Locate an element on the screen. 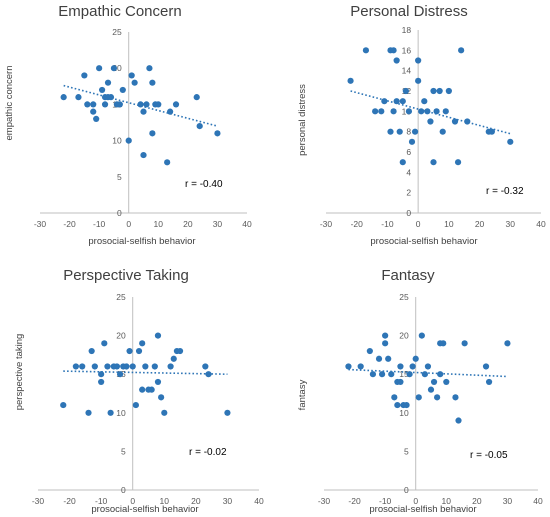  y-tick-label: 15 is located at coordinates (404, 374).